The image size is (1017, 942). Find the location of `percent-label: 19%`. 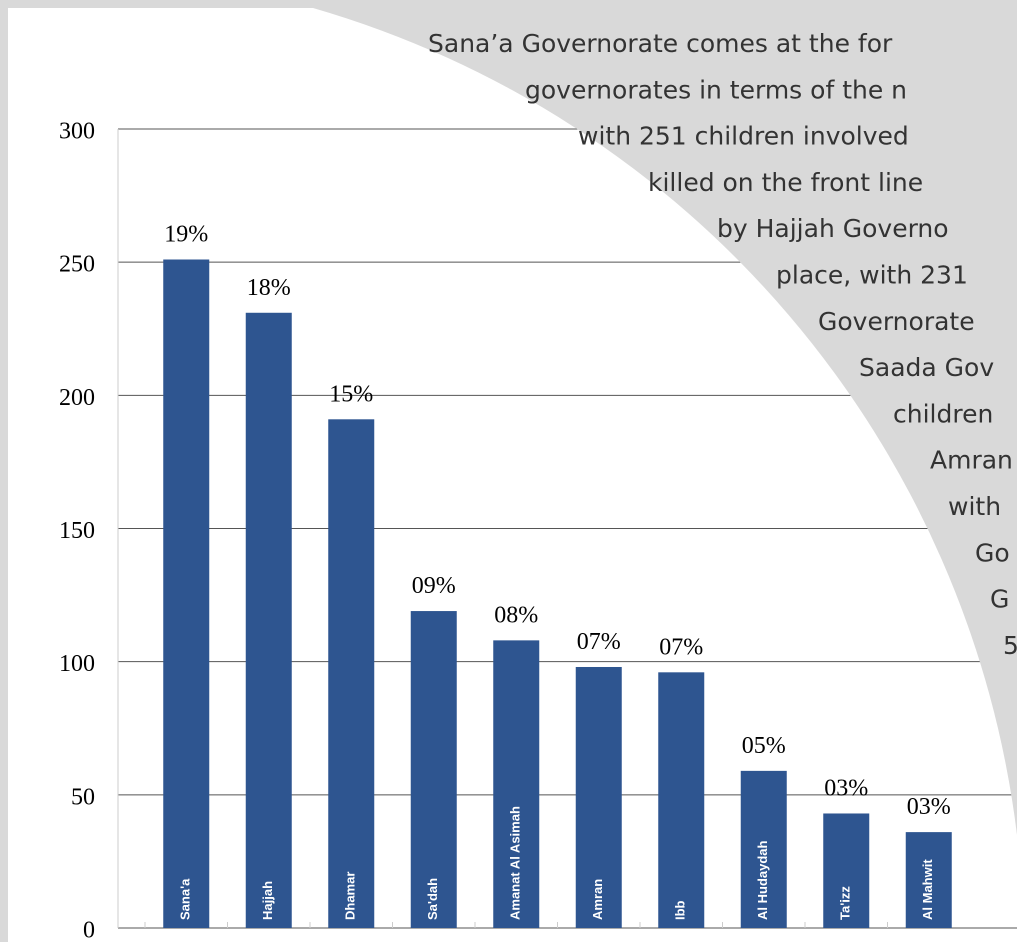

percent-label: 19% is located at coordinates (186, 235).